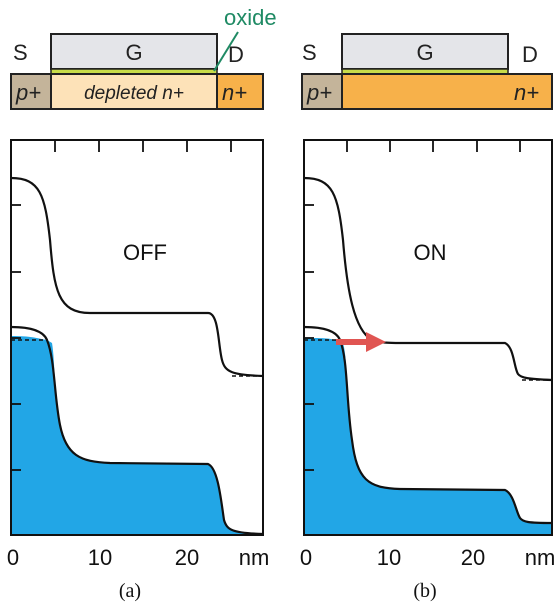 Image resolution: width=556 pixels, height=608 pixels. I want to click on state-label-on: ON, so click(430, 252).